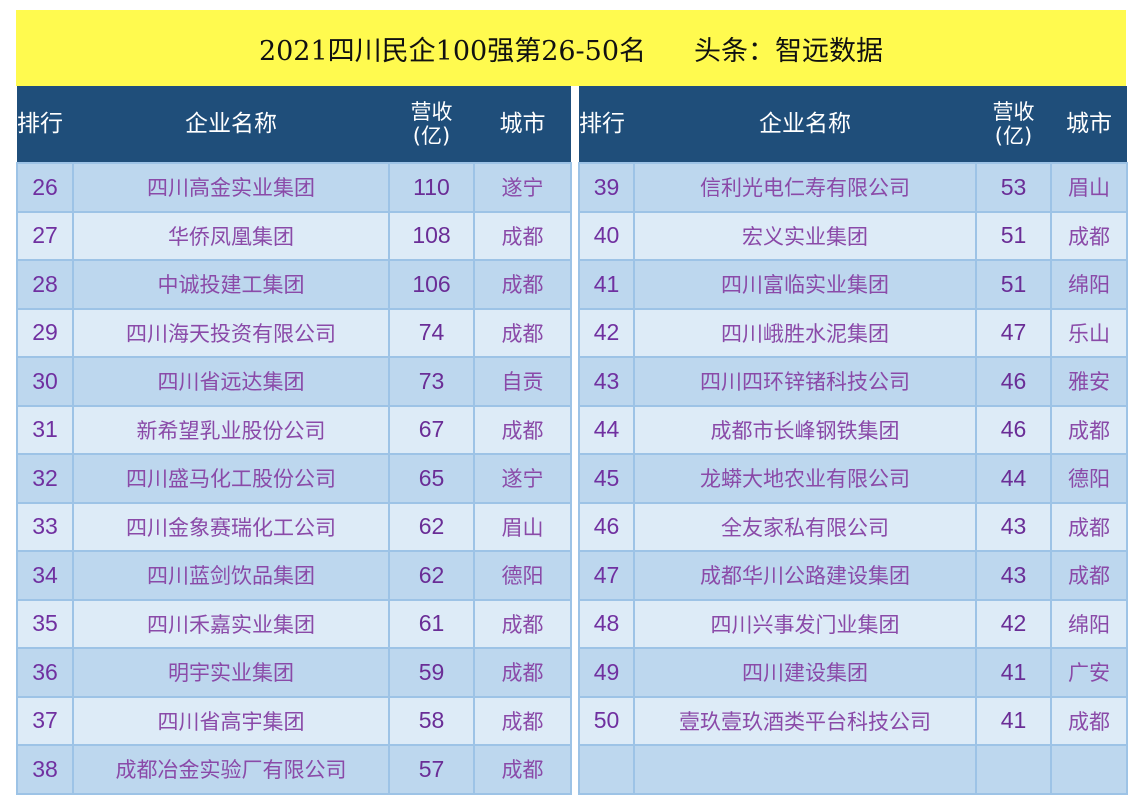 The width and height of the screenshot is (1144, 795). Describe the element at coordinates (1089, 769) in the screenshot. I see `city-cell` at that location.